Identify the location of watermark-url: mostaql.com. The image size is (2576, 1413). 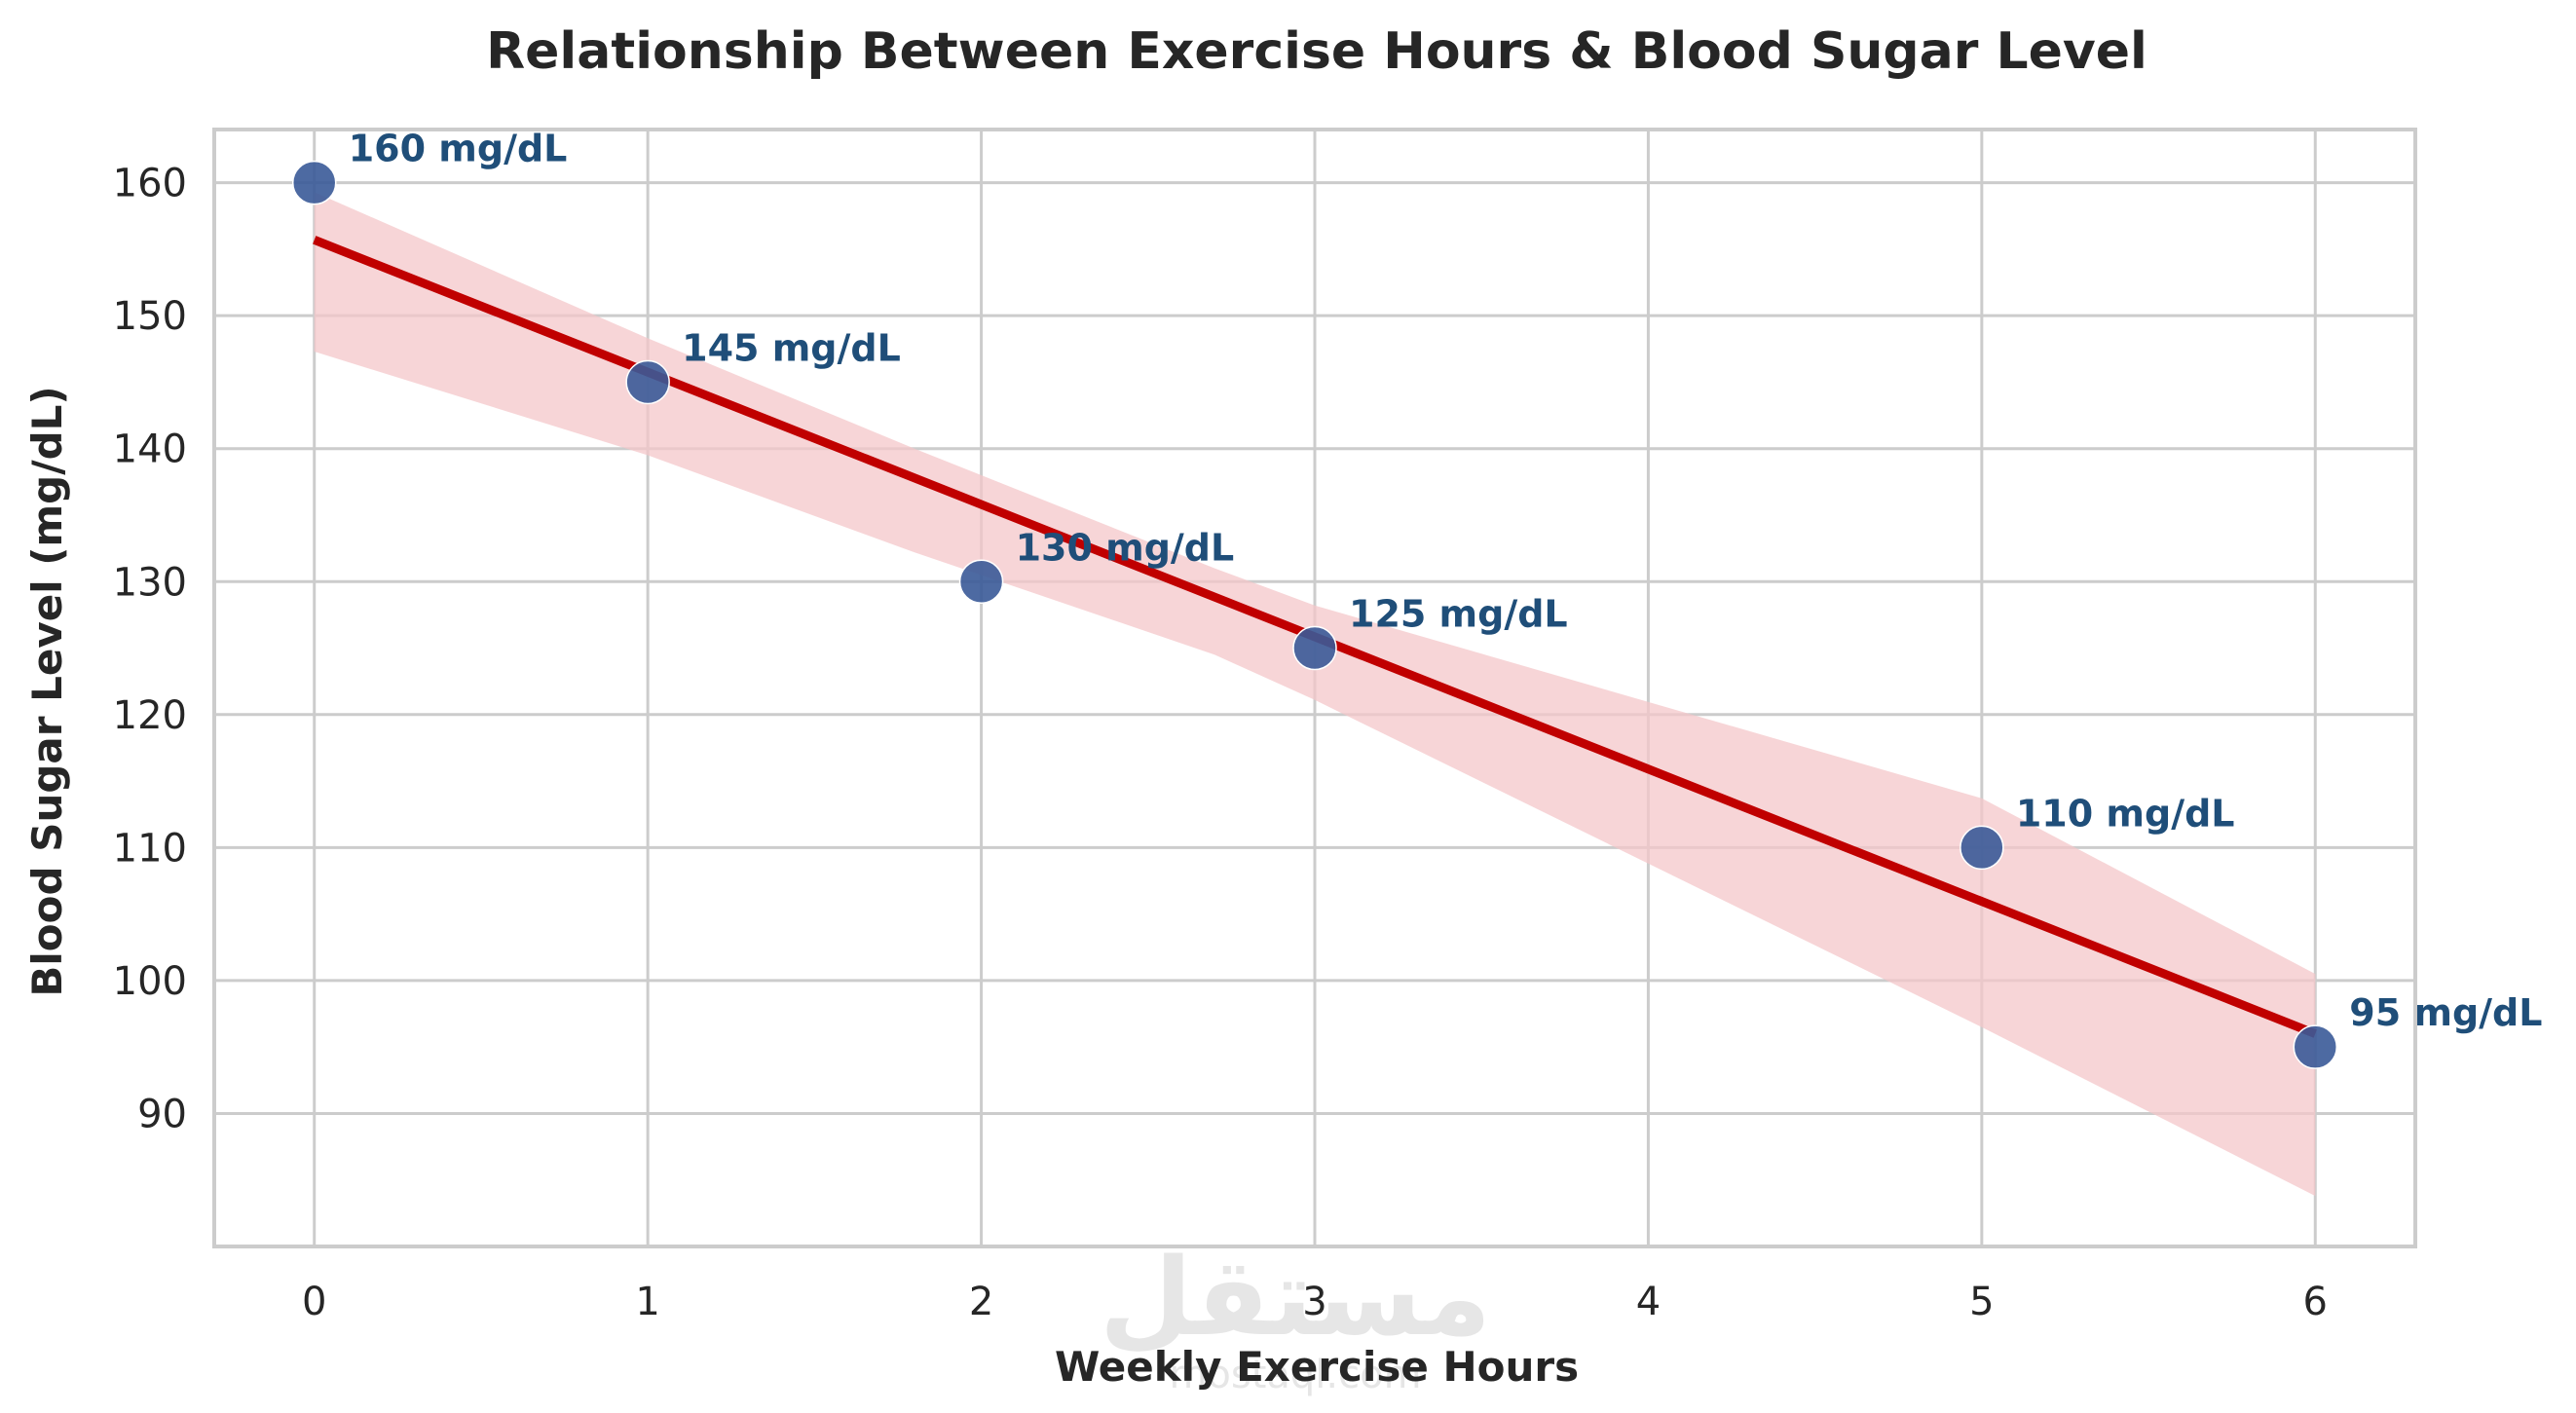
(1295, 1375).